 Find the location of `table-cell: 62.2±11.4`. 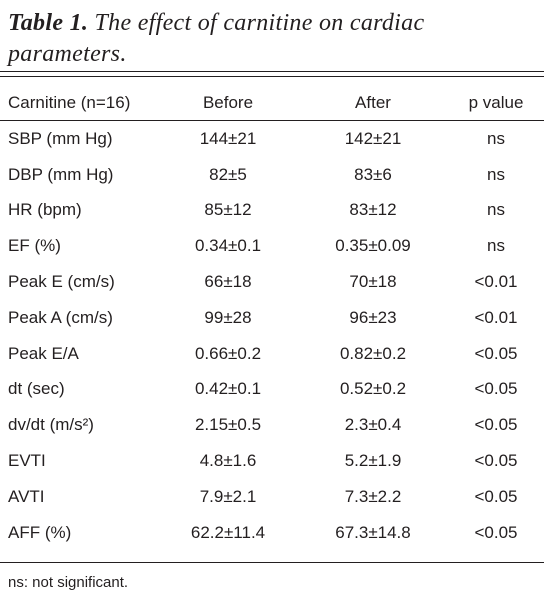

table-cell: 62.2±11.4 is located at coordinates (228, 532).